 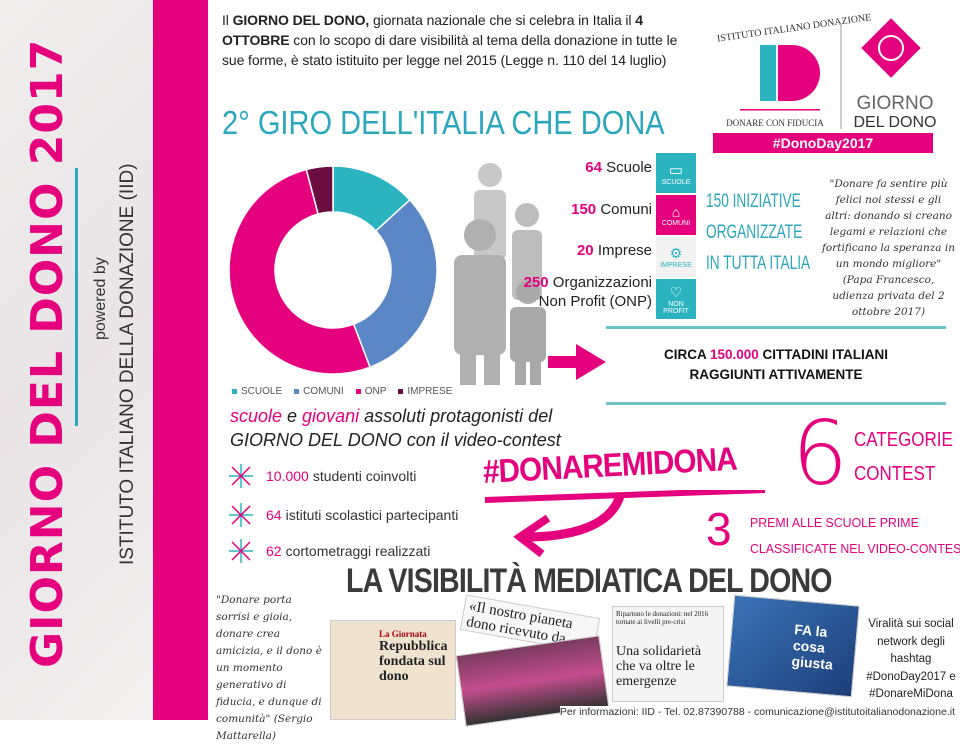 What do you see at coordinates (676, 173) in the screenshot?
I see `book-icon: ▭ SCUOLE` at bounding box center [676, 173].